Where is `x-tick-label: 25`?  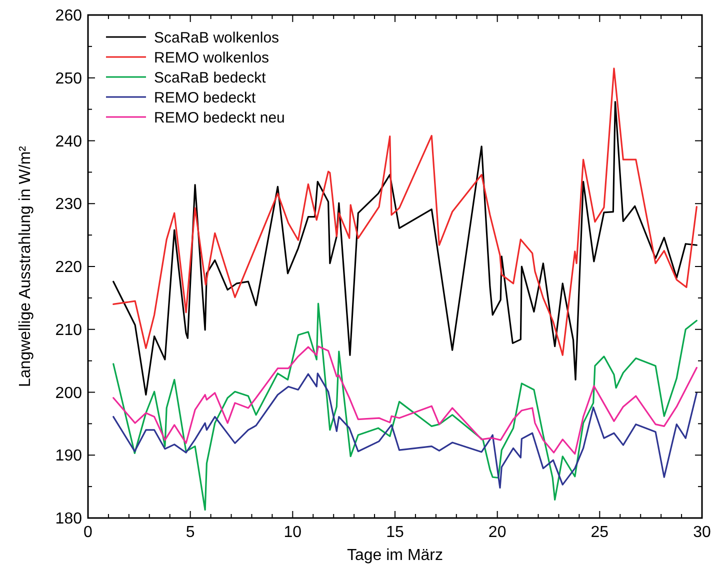
x-tick-label: 25 is located at coordinates (599, 532).